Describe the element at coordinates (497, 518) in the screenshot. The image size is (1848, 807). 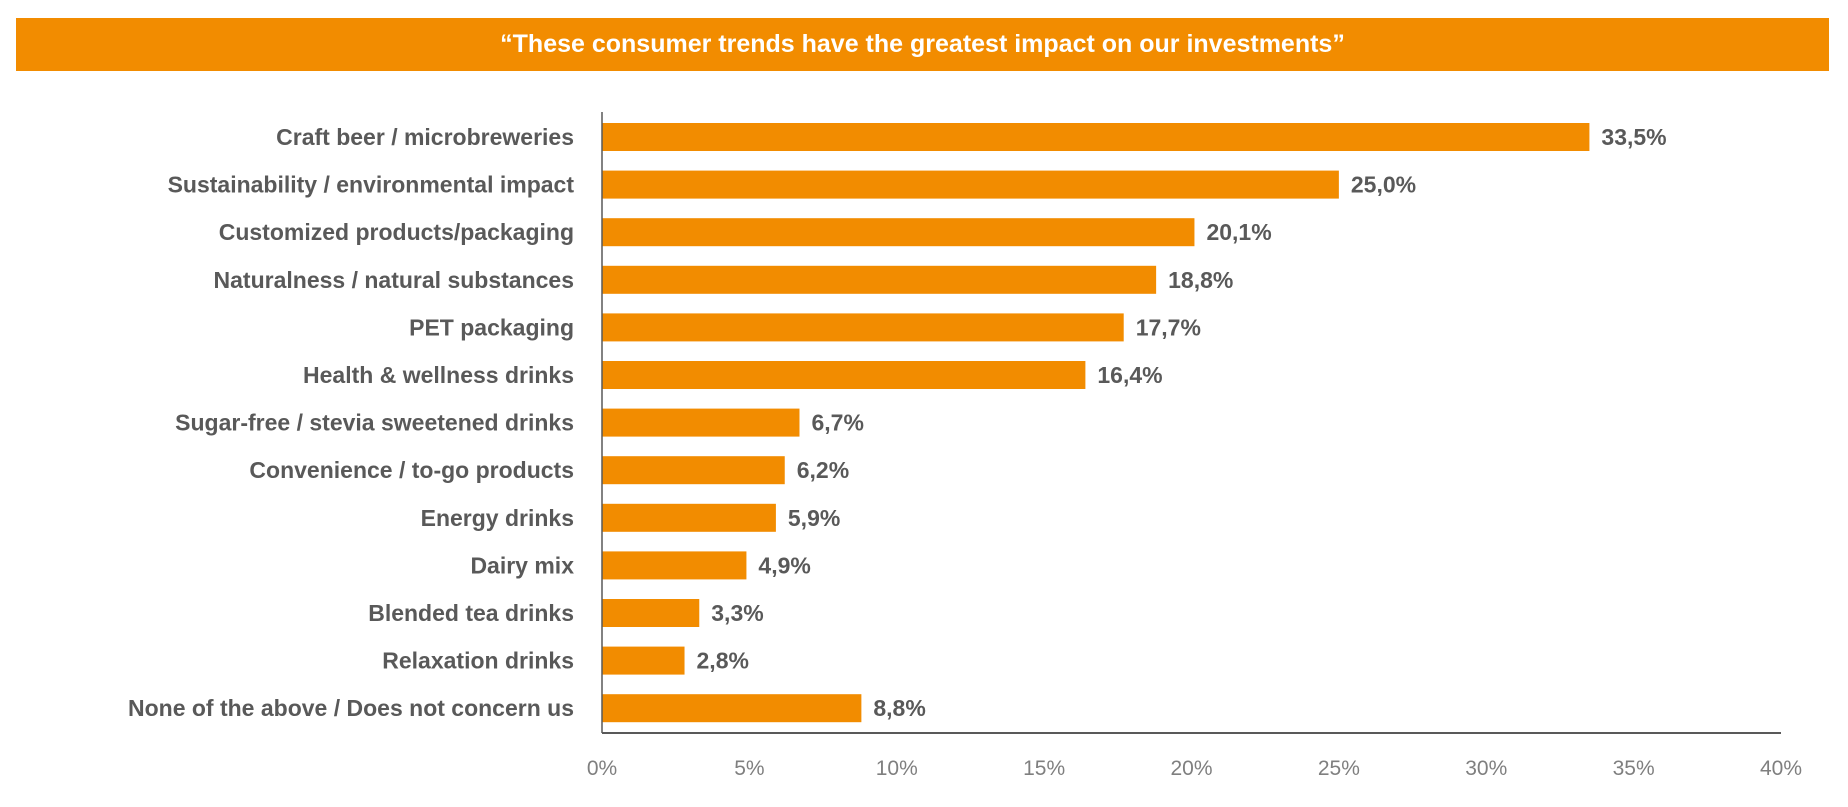
I see `category-label: Energy drinks` at that location.